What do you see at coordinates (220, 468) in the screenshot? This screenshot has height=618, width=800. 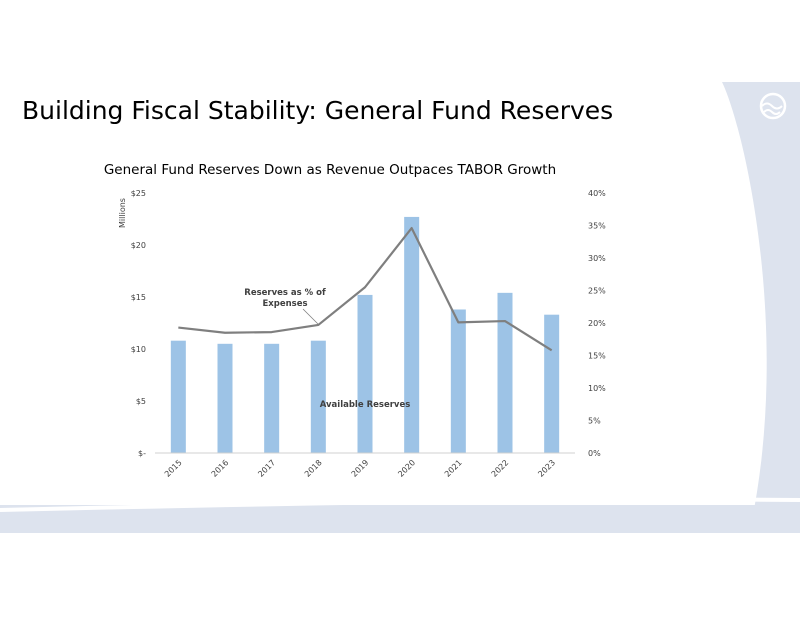 I see `x-tick-label: 2016` at bounding box center [220, 468].